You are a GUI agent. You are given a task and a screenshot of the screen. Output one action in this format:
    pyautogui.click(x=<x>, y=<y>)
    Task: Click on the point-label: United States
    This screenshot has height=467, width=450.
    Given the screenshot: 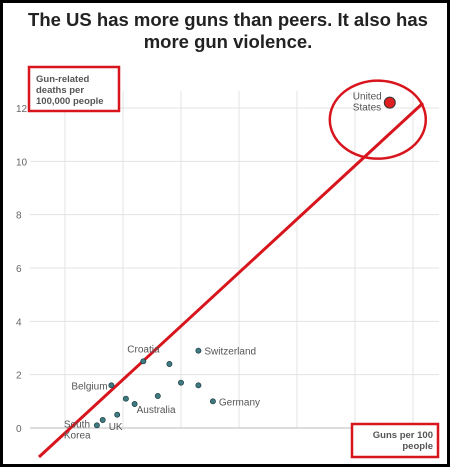 What is the action you would take?
    pyautogui.click(x=367, y=103)
    